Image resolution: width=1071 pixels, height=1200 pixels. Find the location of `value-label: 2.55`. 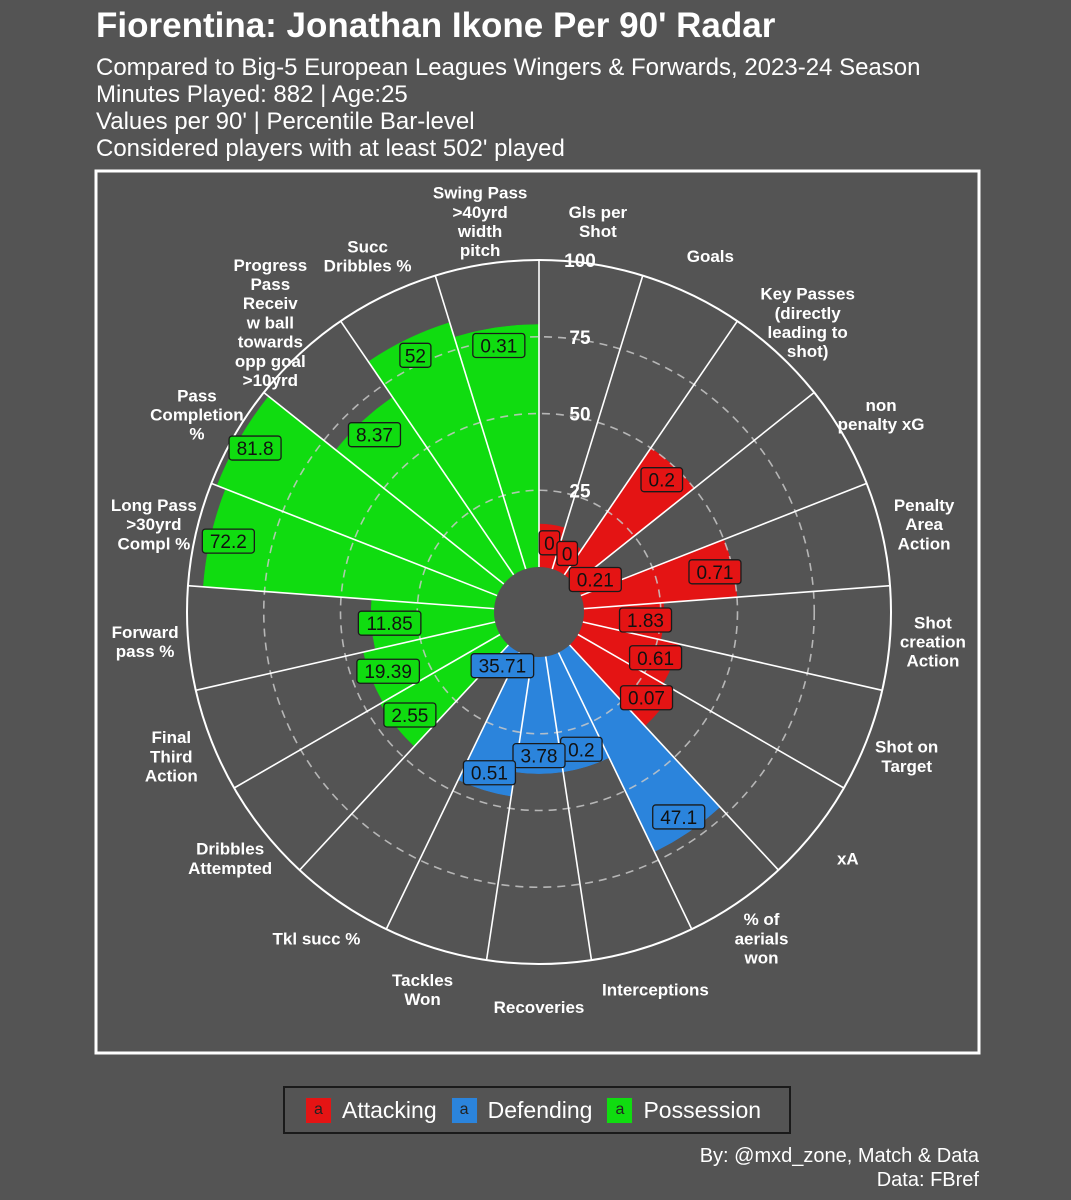

value-label: 2.55 is located at coordinates (410, 715).